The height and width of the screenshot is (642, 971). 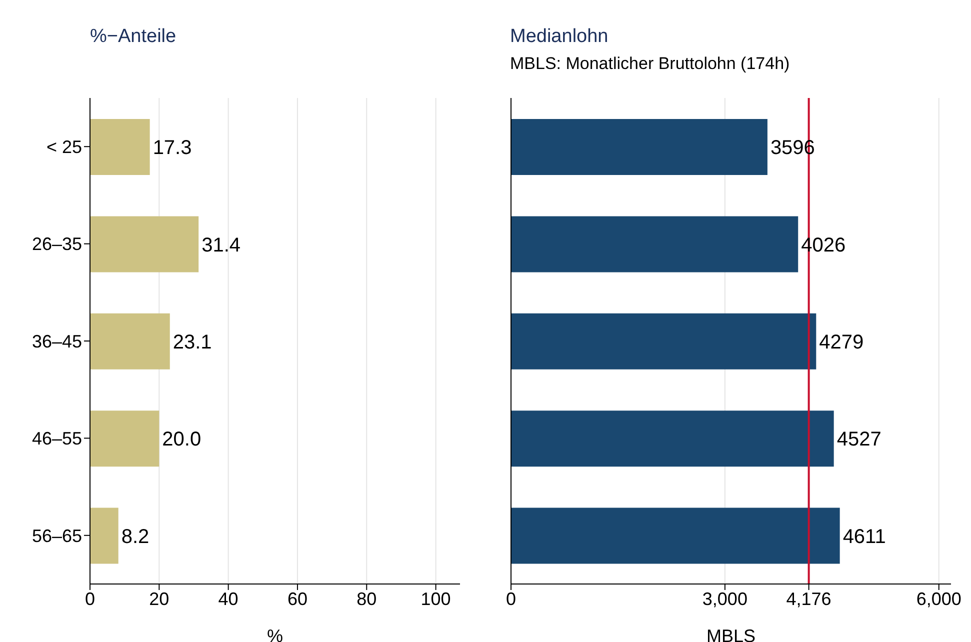 What do you see at coordinates (221, 245) in the screenshot?
I see `data-label: 31.4` at bounding box center [221, 245].